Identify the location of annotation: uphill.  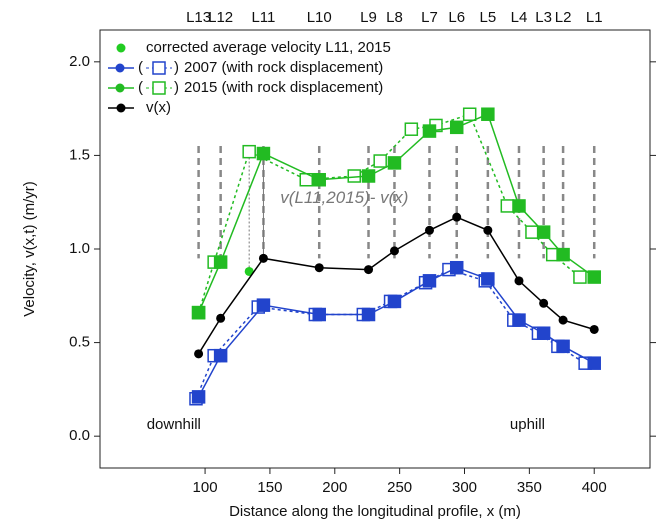
(527, 424).